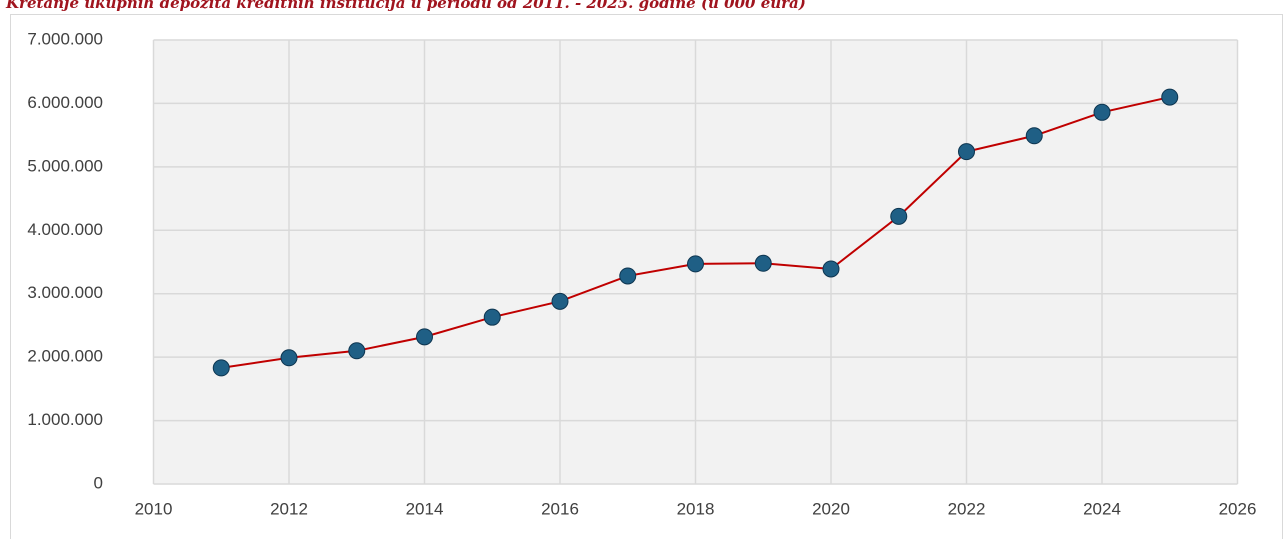  Describe the element at coordinates (65, 356) in the screenshot. I see `y-tick-label: 2.000.000` at that location.